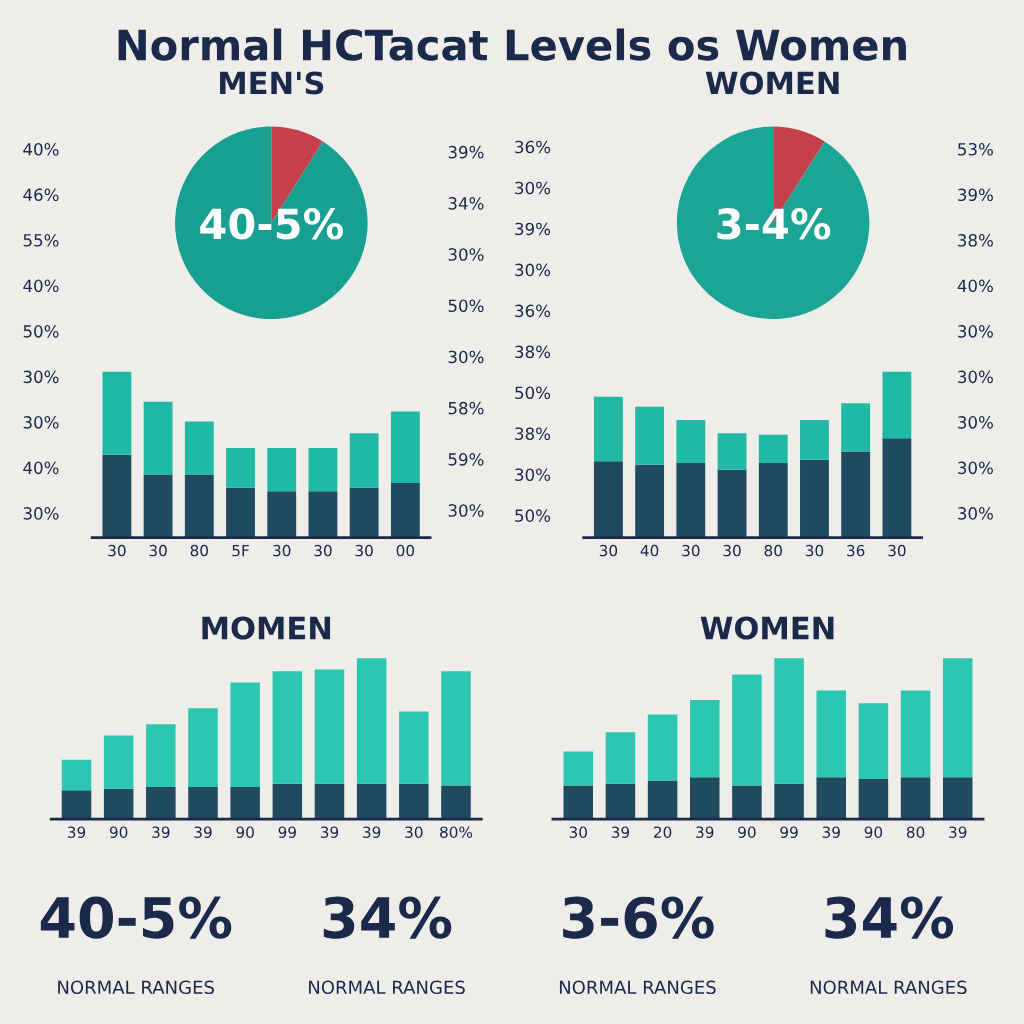 This screenshot has height=1024, width=1024. Describe the element at coordinates (774, 224) in the screenshot. I see `text: 3-4%` at that location.